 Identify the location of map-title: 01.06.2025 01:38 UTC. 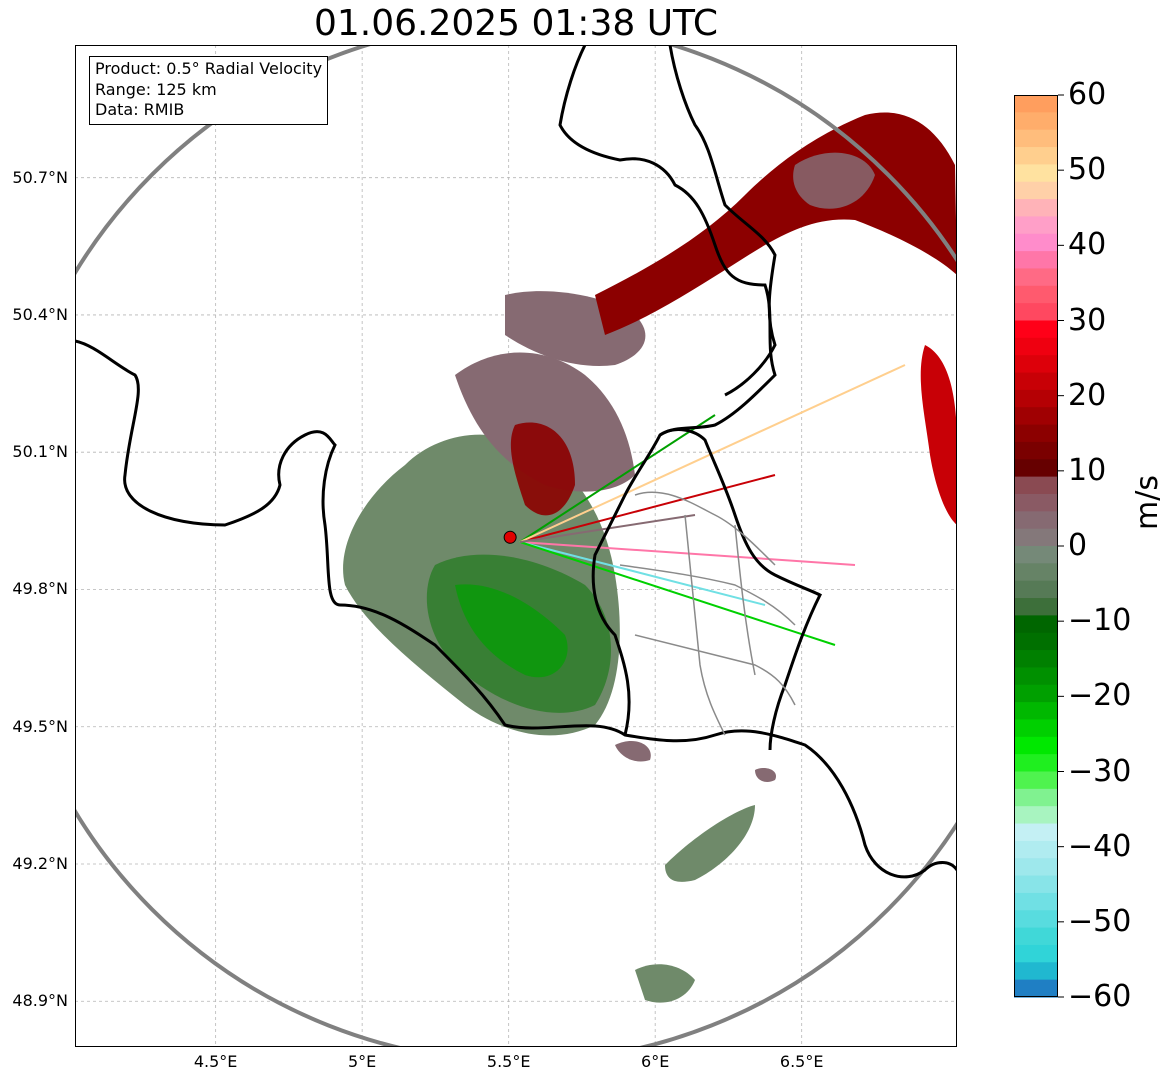
(516, 23).